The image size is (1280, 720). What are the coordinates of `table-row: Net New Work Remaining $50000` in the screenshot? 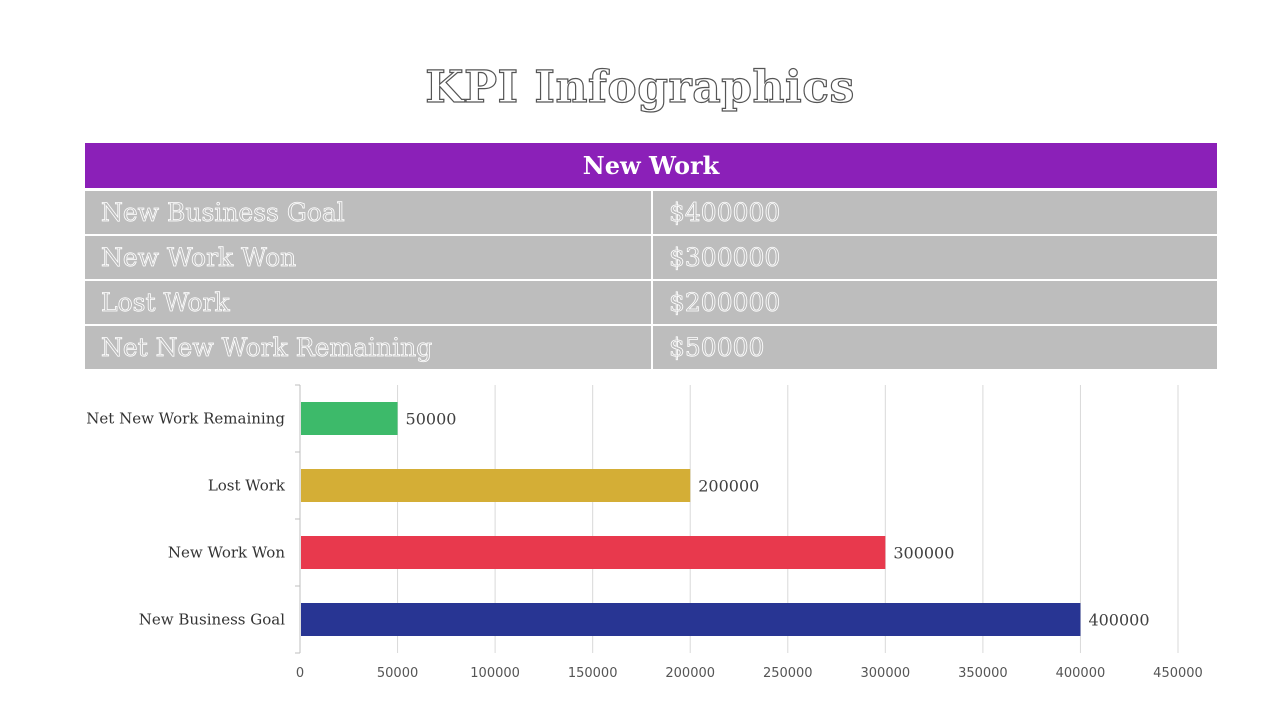 It's located at (651, 347).